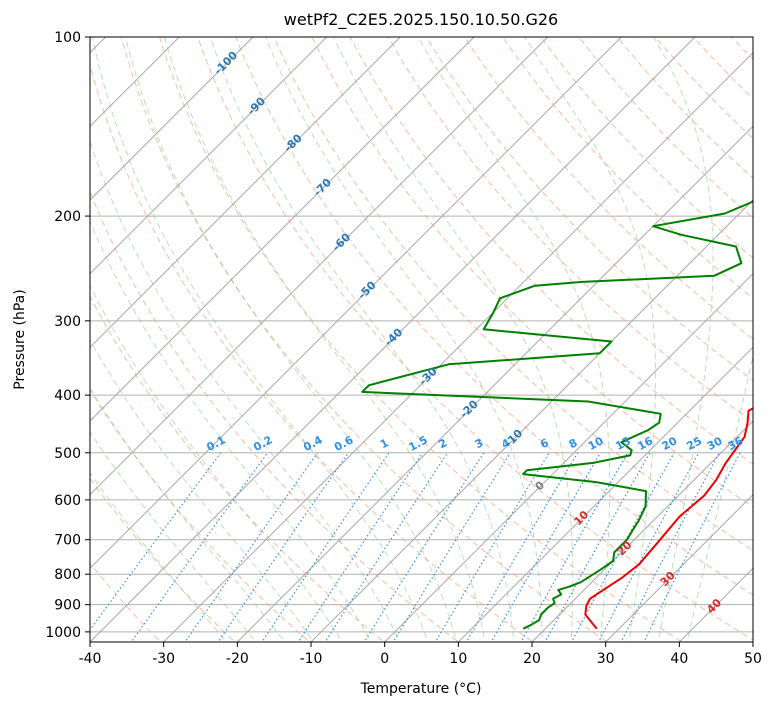  I want to click on isotherm-label: -50, so click(366, 289).